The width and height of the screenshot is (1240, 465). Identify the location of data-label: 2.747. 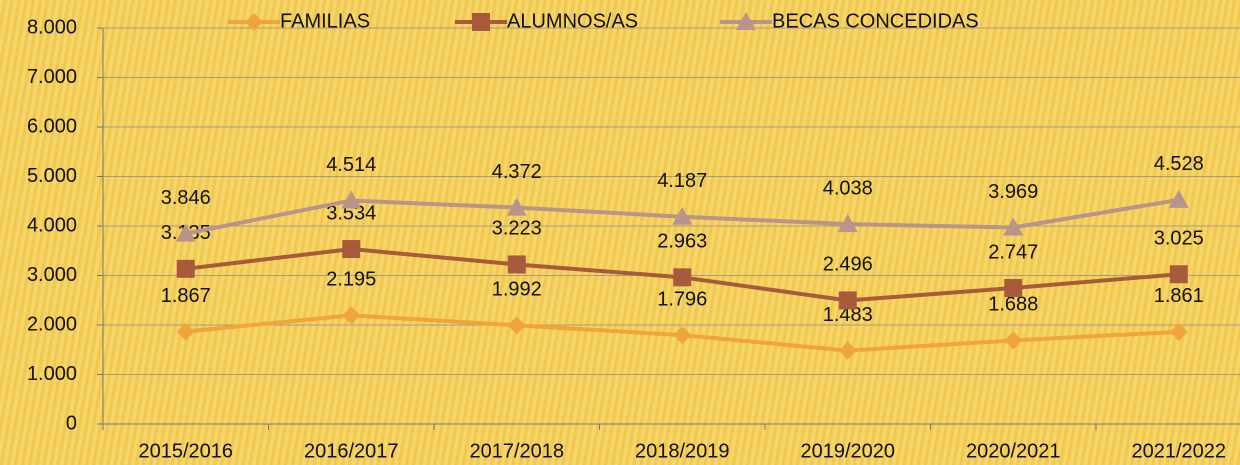
(1013, 252).